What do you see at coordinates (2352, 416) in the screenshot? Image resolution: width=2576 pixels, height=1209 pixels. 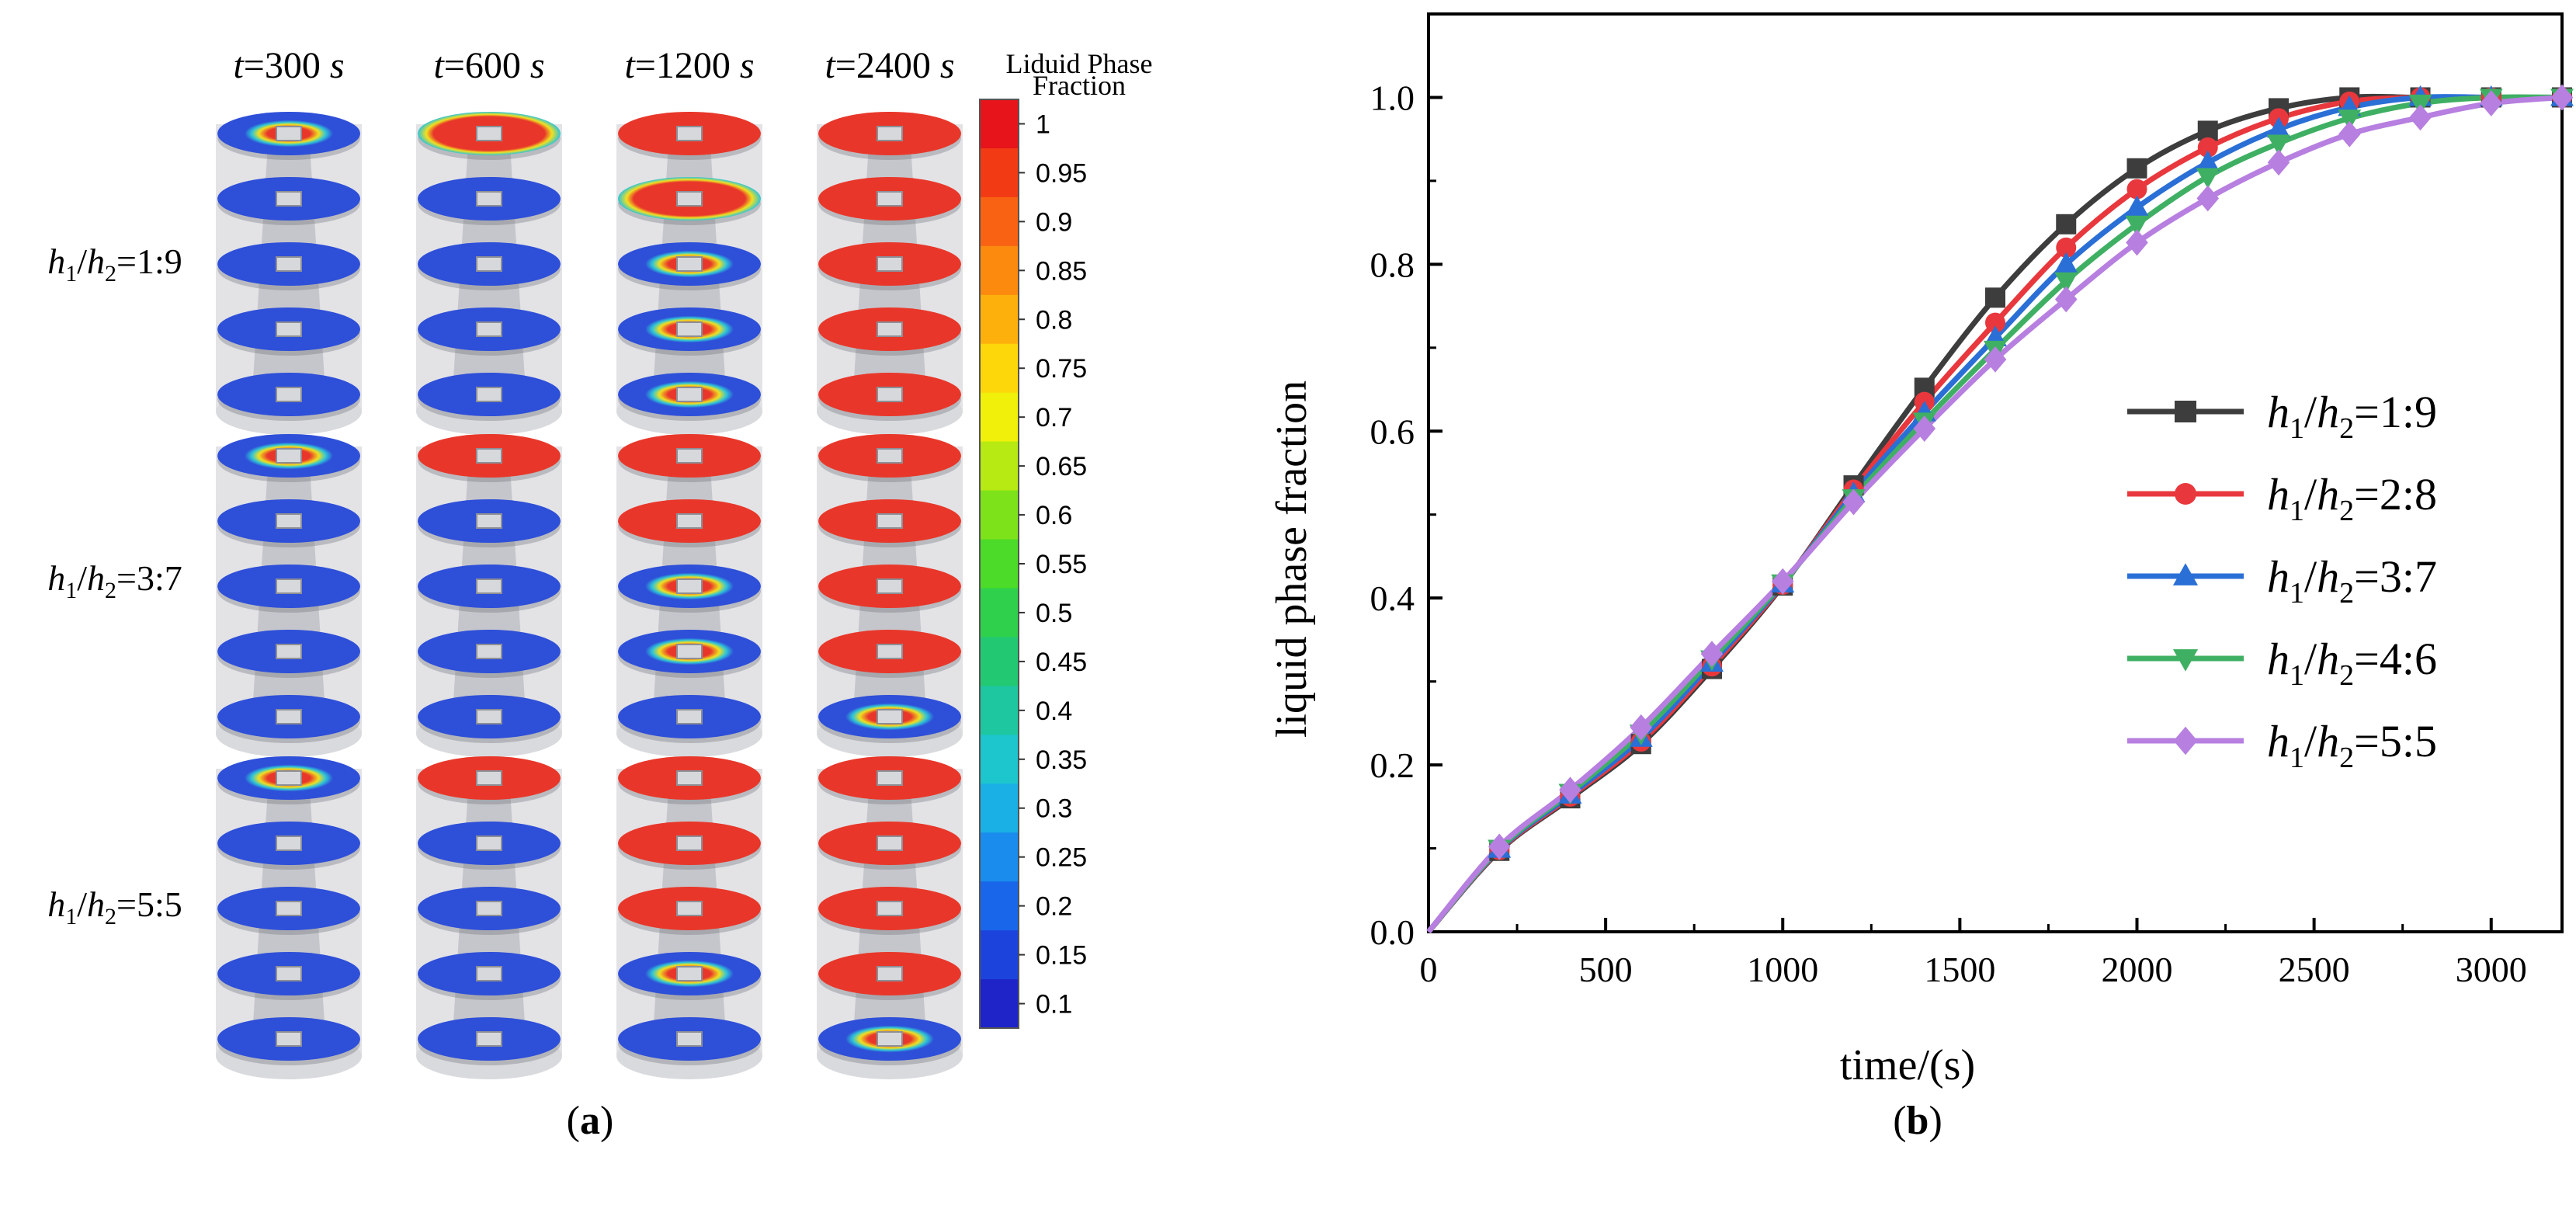 I see `legend-entry: h1/h2=1:9` at bounding box center [2352, 416].